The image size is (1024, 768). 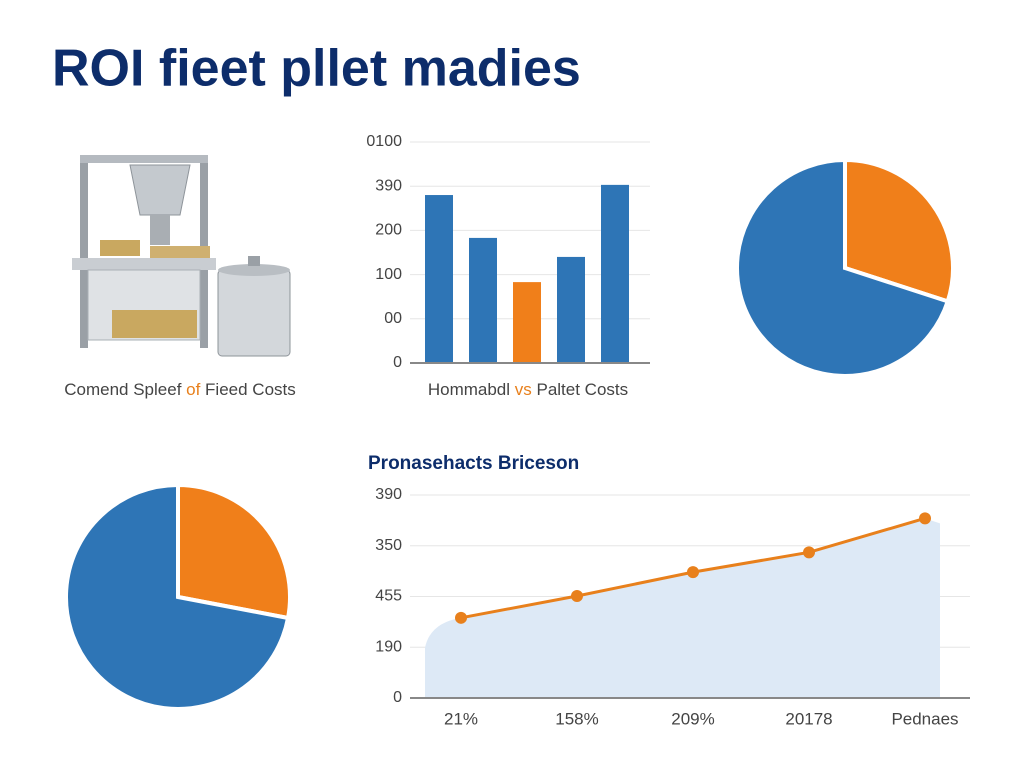 I want to click on x-tick-label: Pednaes, so click(x=924, y=718).